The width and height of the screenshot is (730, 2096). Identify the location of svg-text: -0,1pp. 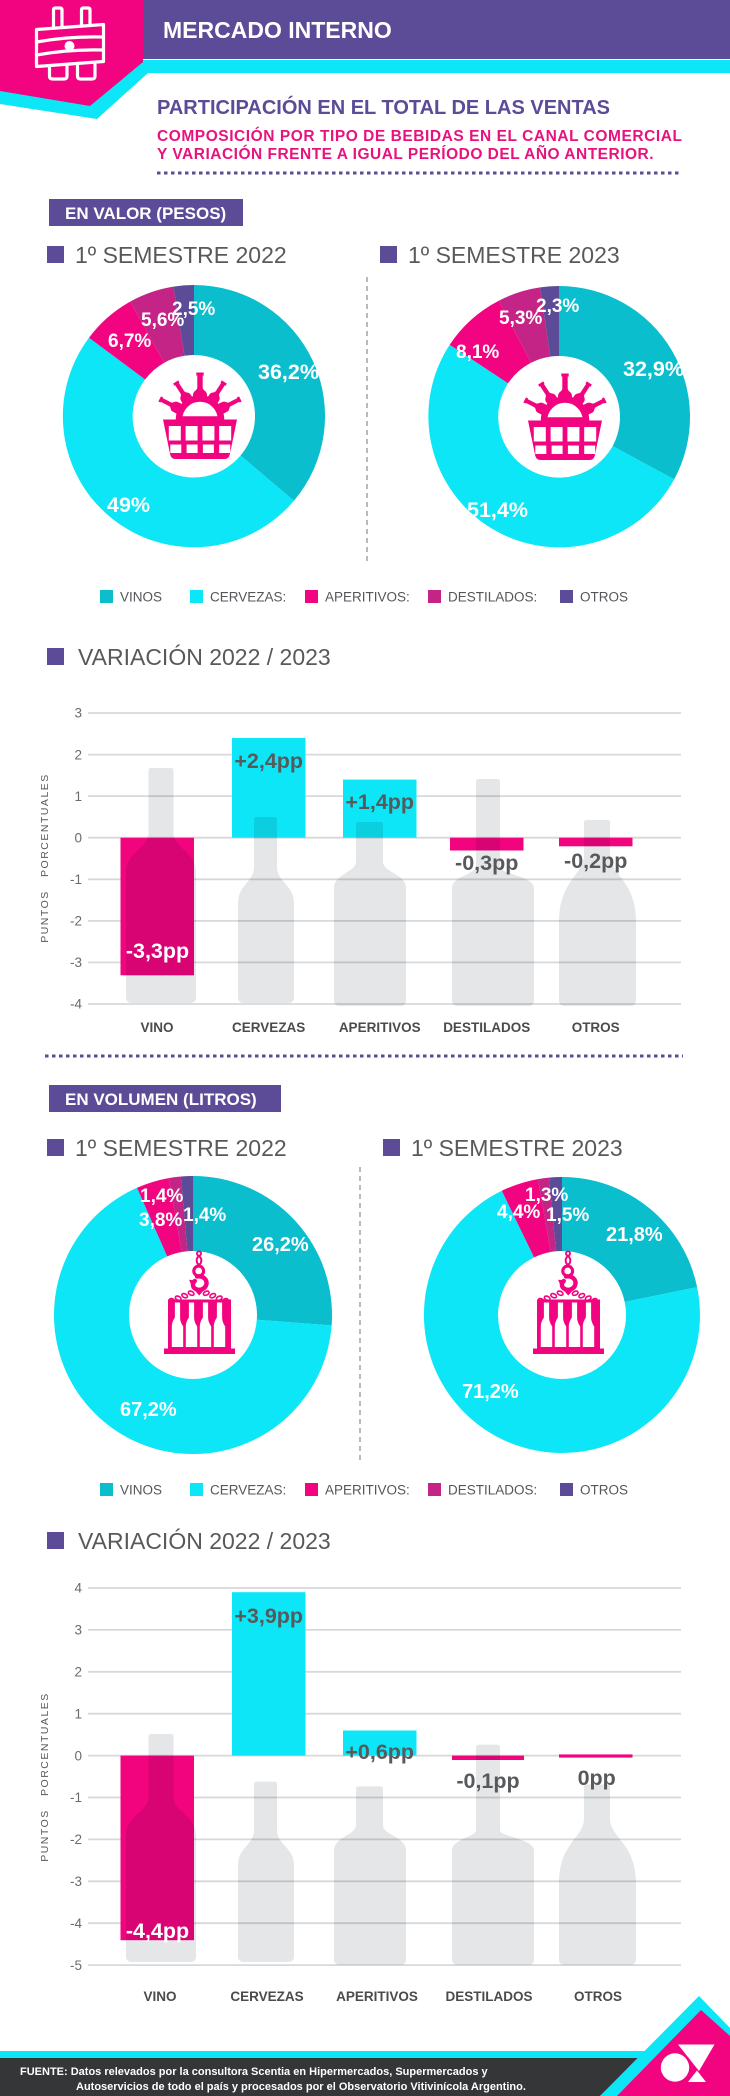
(487, 1781).